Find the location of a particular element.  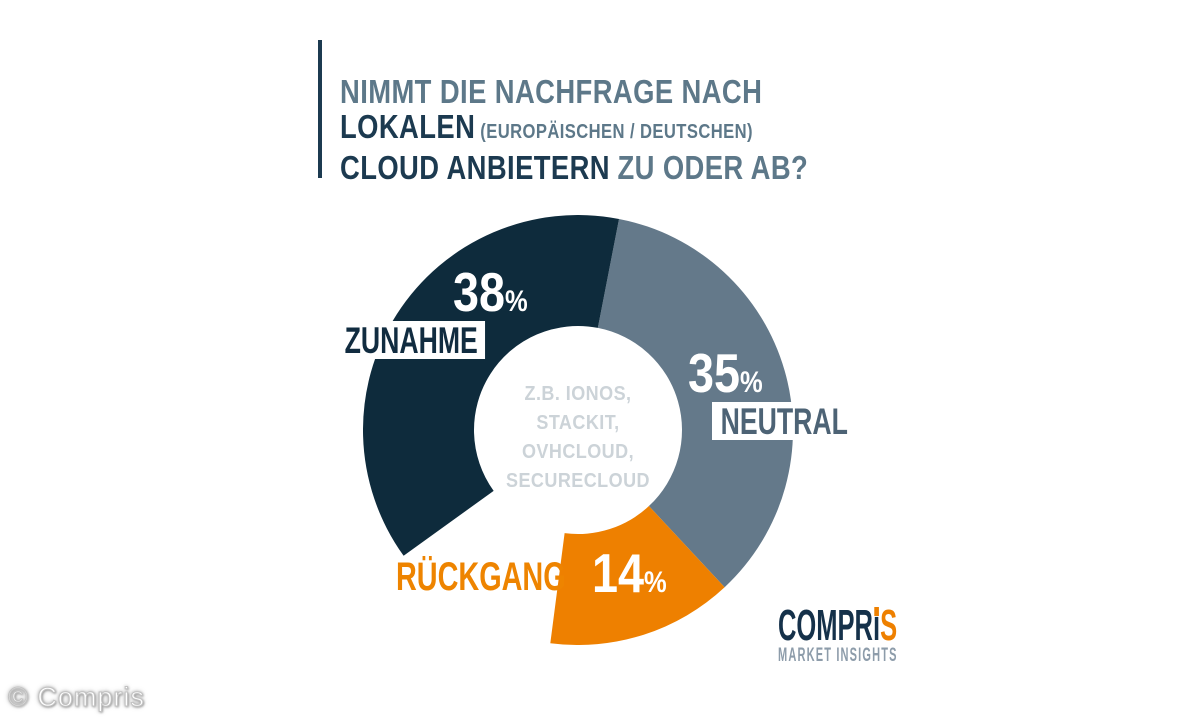

compris-logo: COMPRı S MARKET INSIGHTS is located at coordinates (838, 633).